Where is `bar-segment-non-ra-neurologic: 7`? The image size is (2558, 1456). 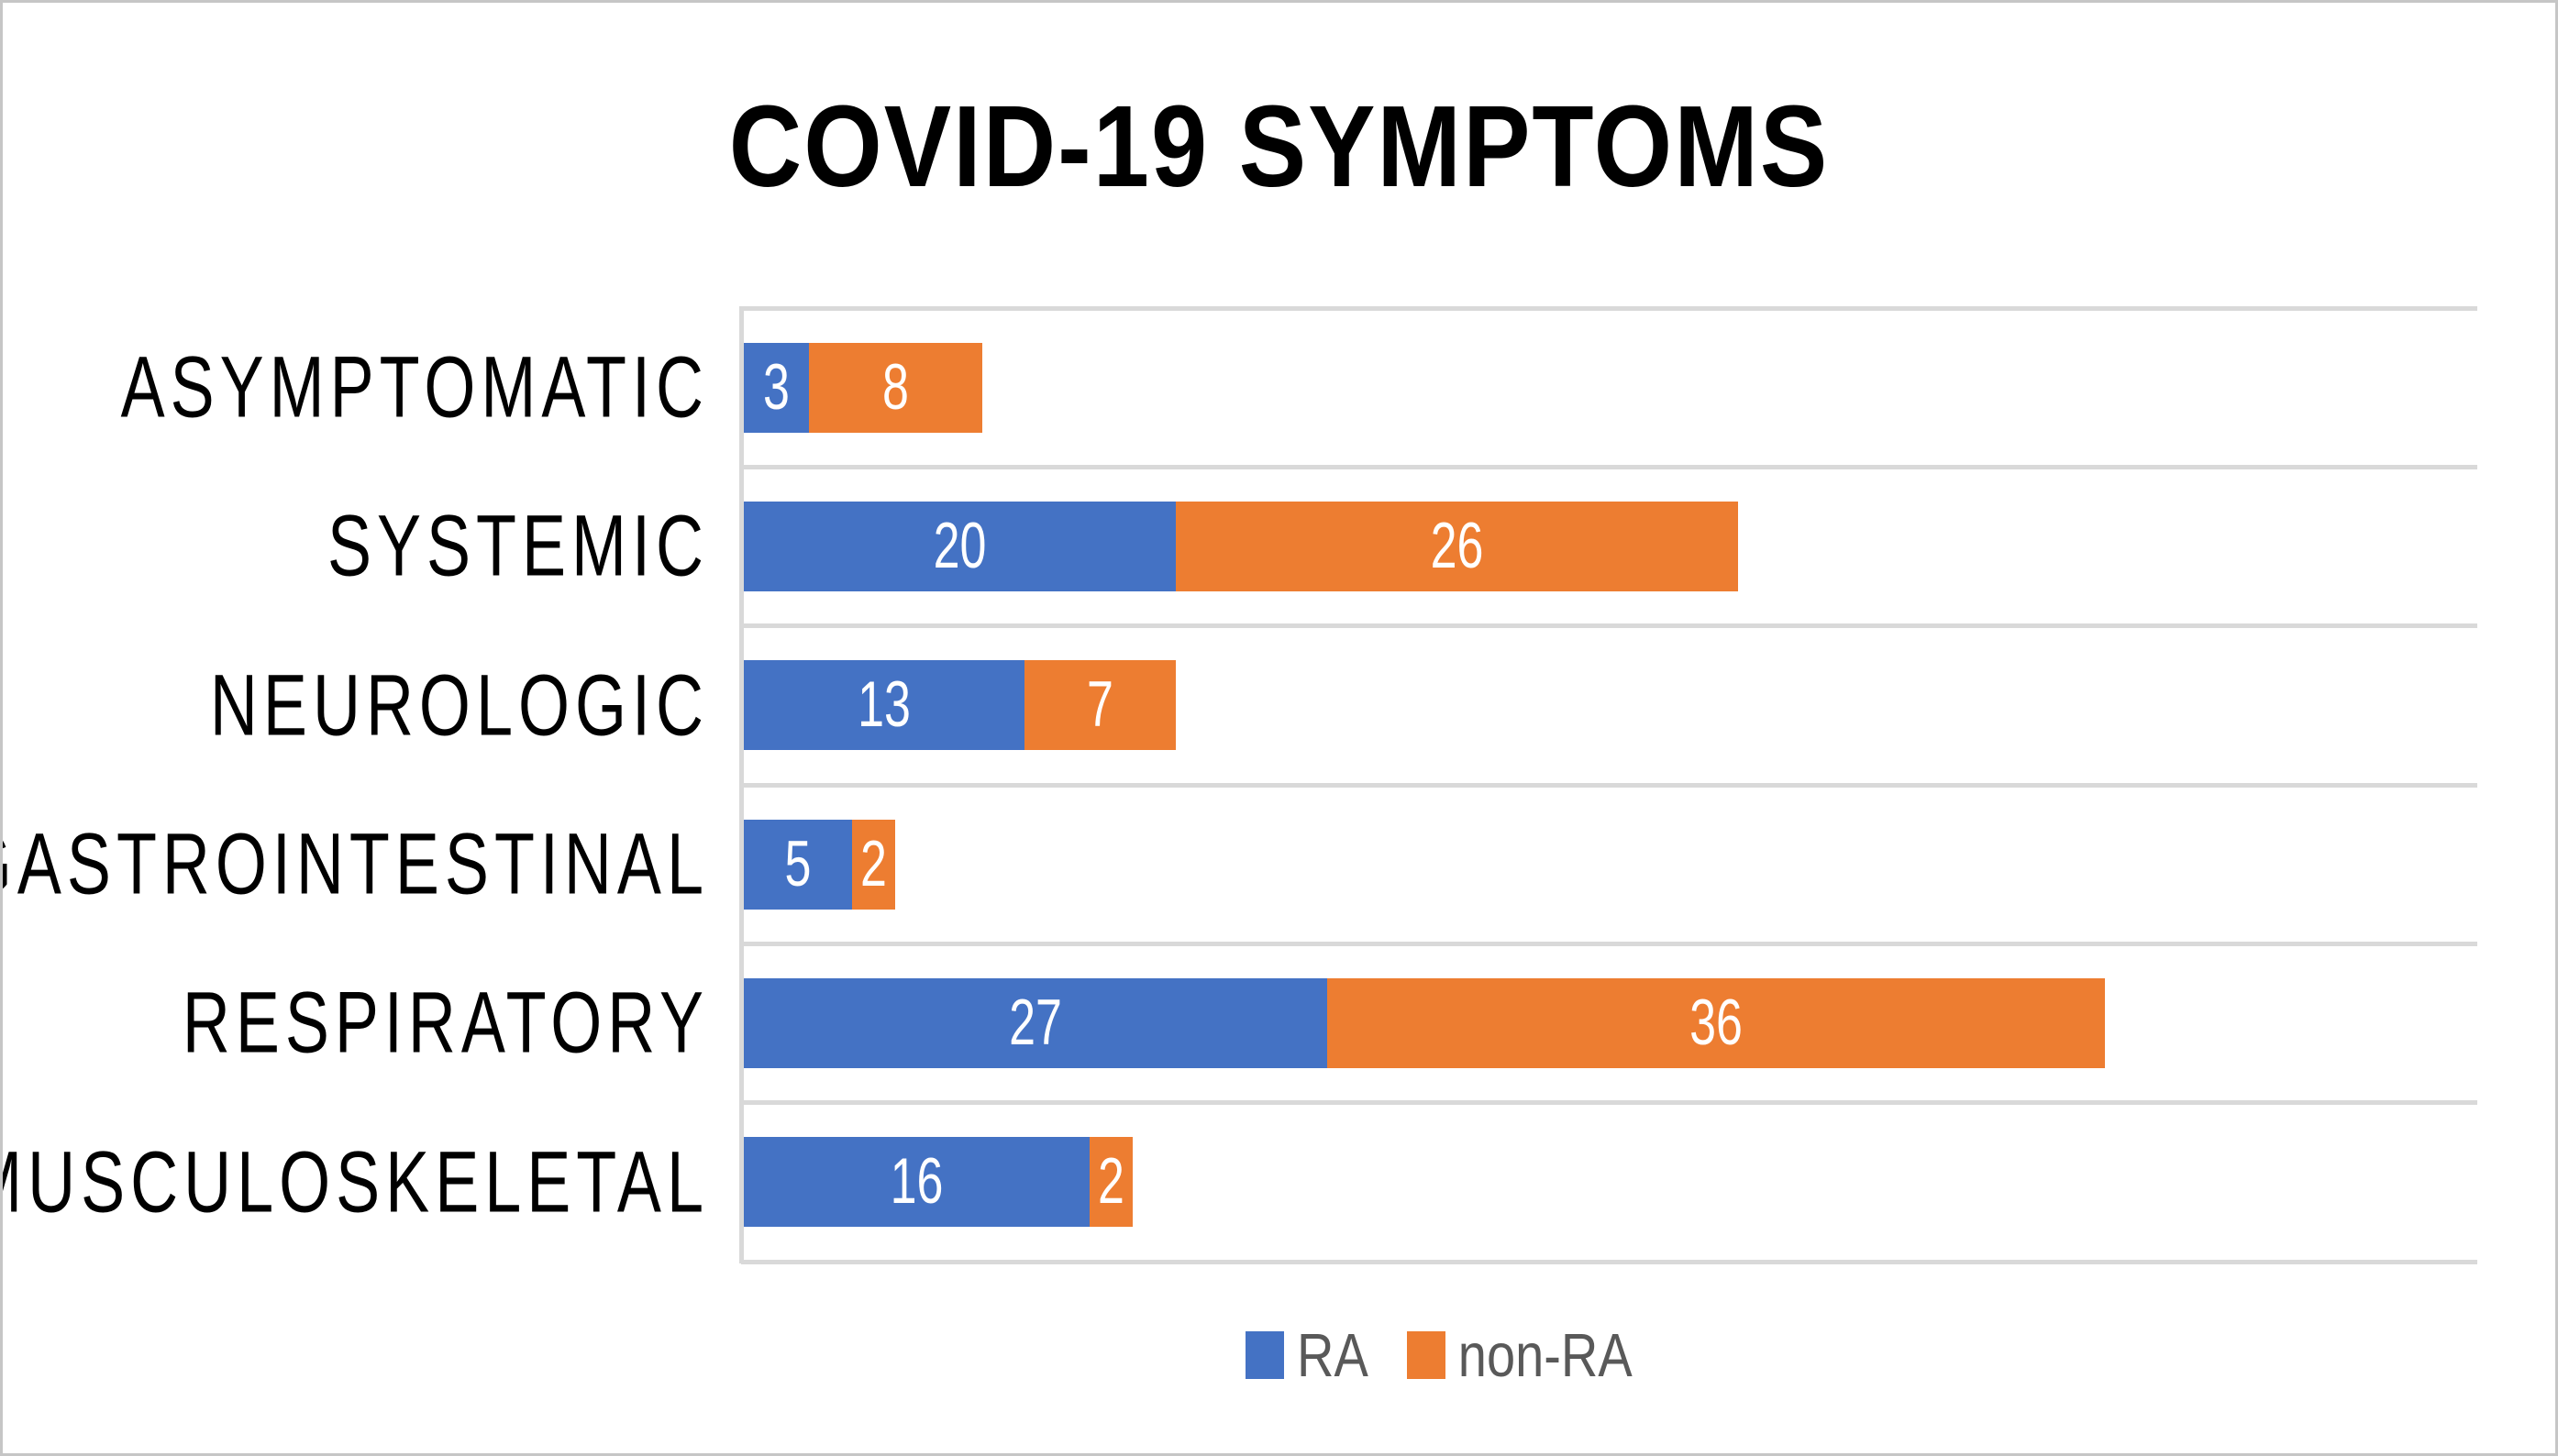 bar-segment-non-ra-neurologic: 7 is located at coordinates (1100, 705).